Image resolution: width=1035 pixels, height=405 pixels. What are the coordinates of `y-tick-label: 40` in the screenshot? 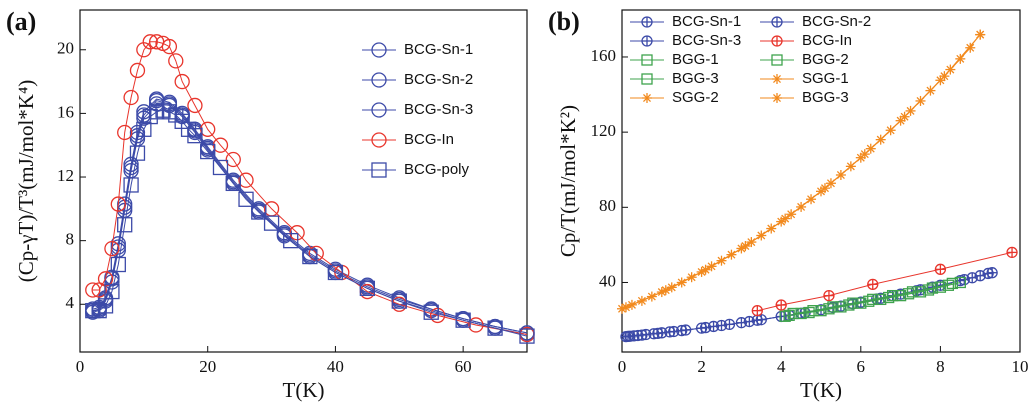 It's located at (607, 280).